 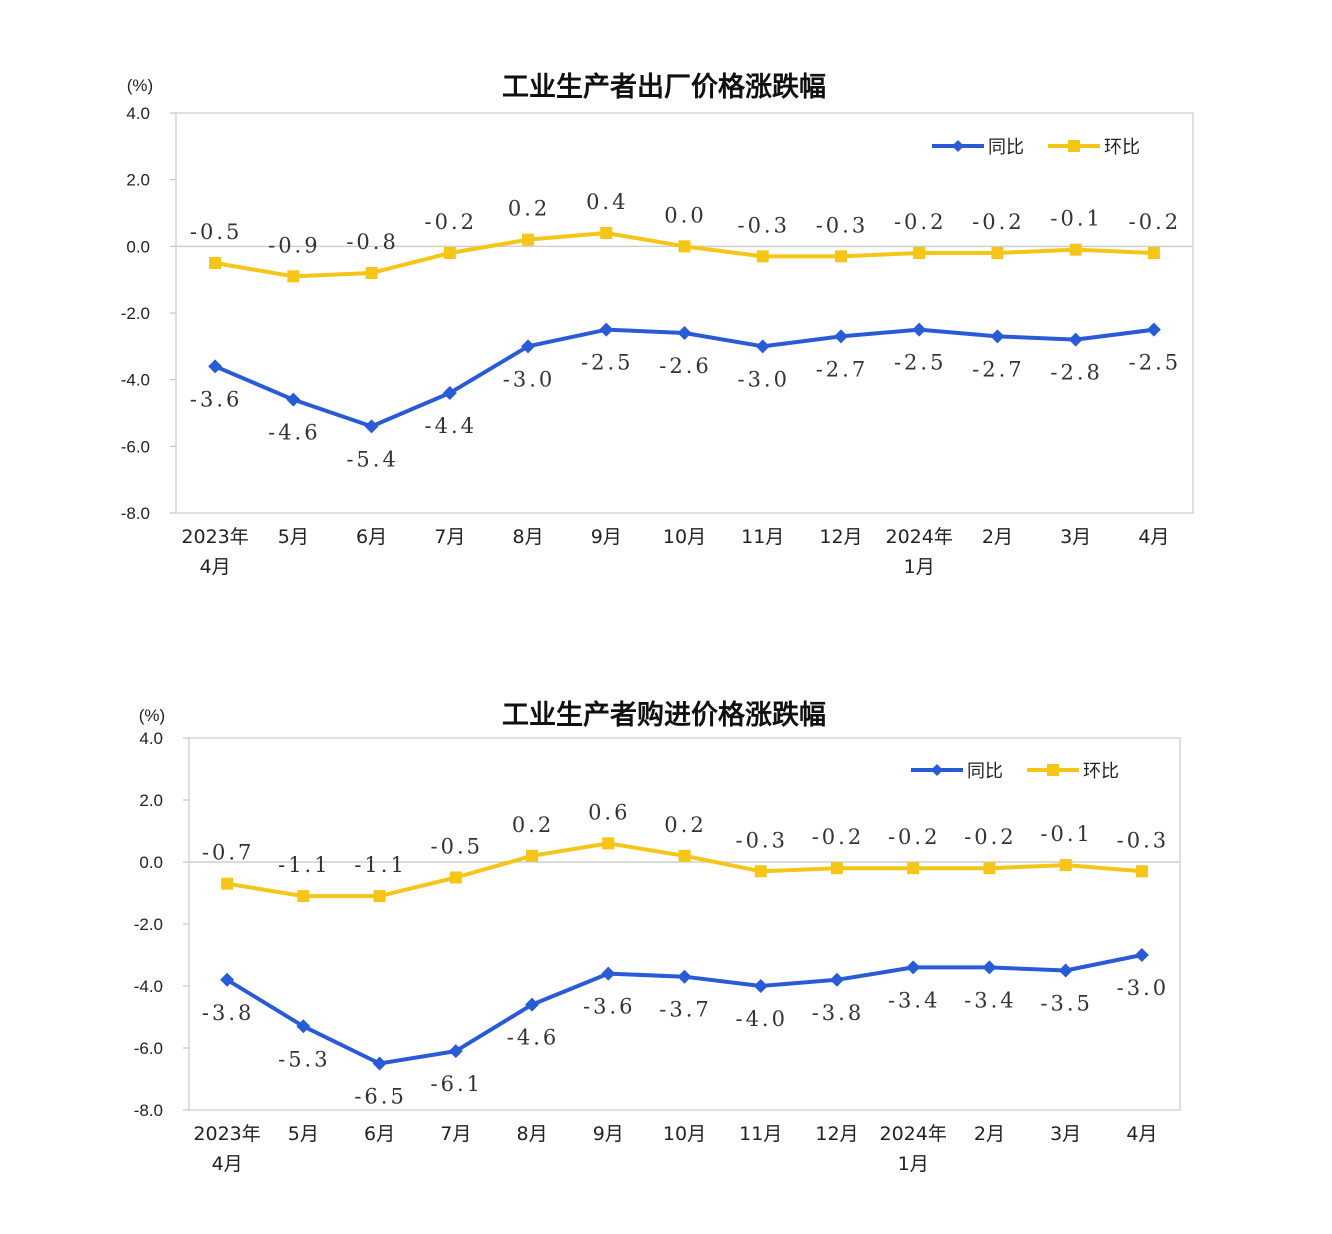 What do you see at coordinates (228, 1013) in the screenshot?
I see `data-label-yoy: -3.8` at bounding box center [228, 1013].